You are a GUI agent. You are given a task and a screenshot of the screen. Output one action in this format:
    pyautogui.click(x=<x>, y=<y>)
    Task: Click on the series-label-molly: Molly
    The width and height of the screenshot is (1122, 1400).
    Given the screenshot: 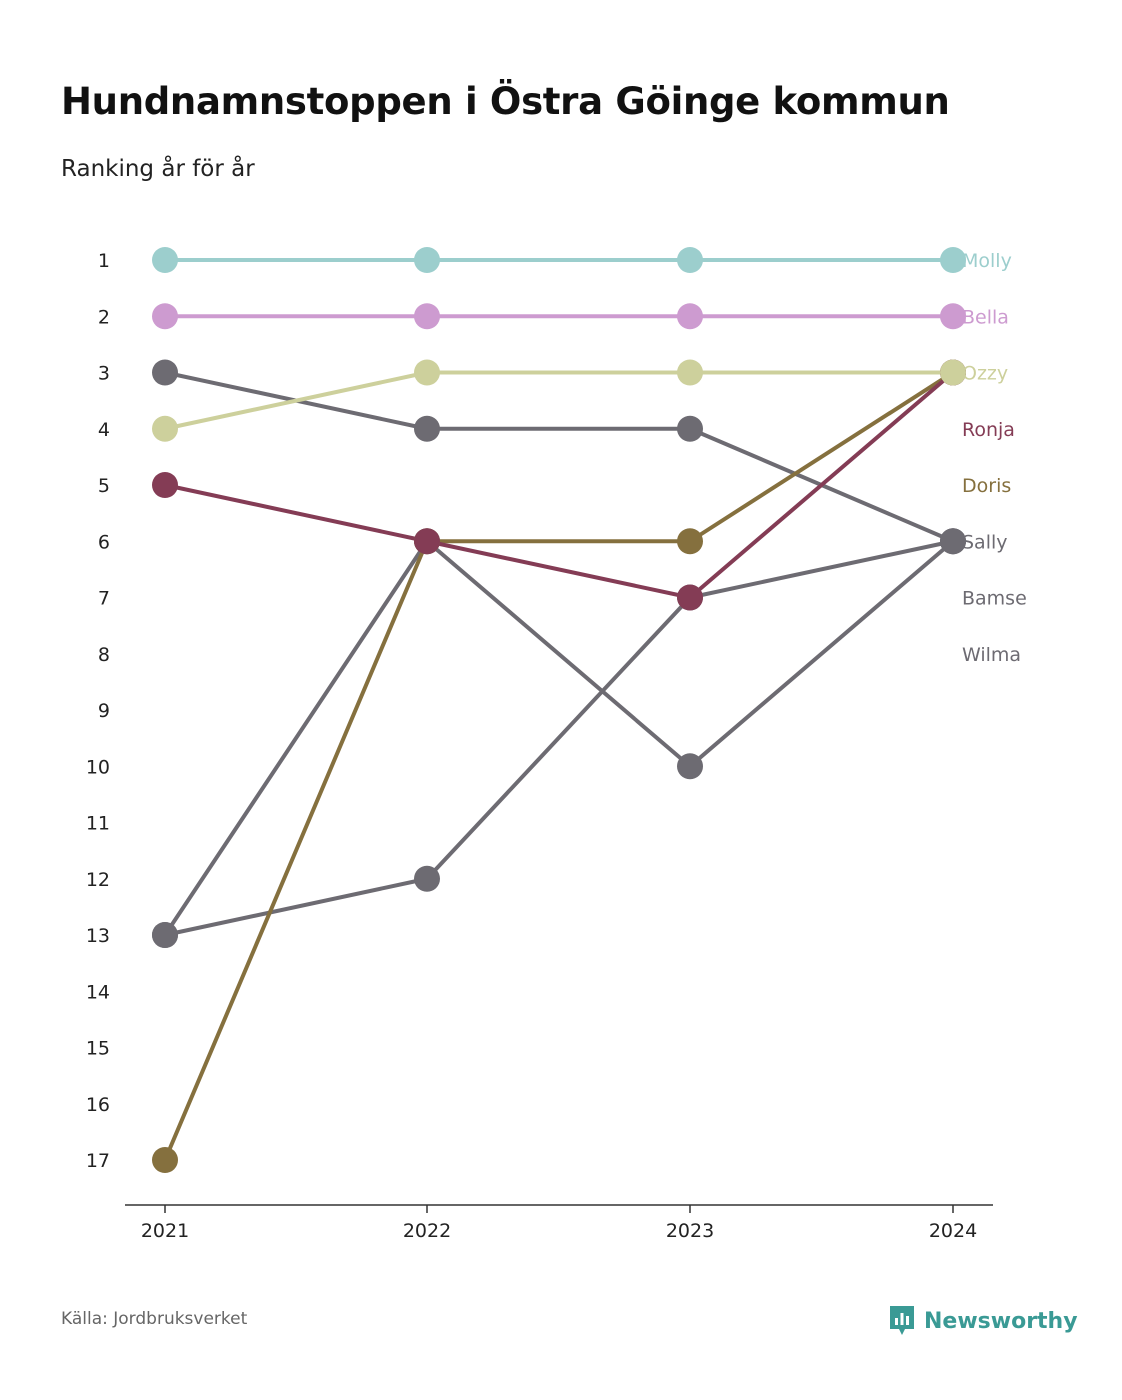 What is the action you would take?
    pyautogui.click(x=987, y=261)
    